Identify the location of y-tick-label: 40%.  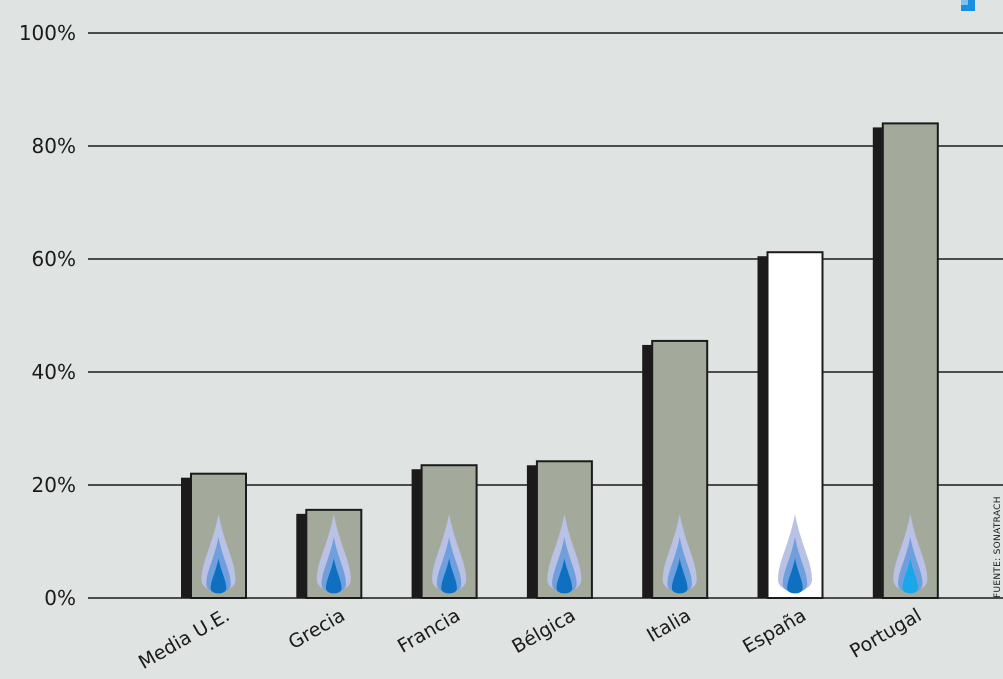
(54, 372).